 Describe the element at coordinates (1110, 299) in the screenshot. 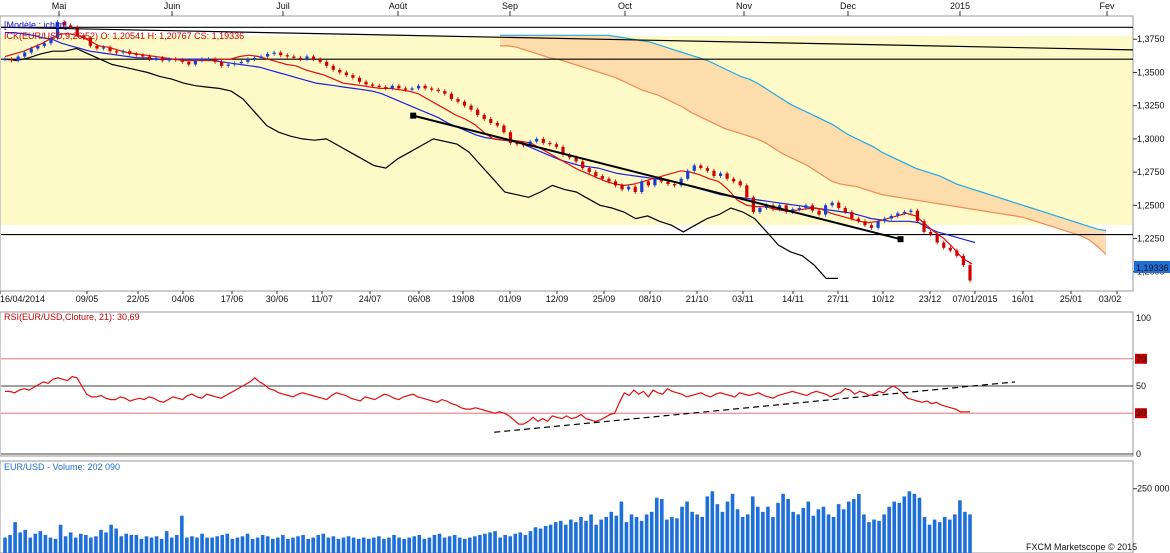

I see `date-tick-label: 03/02` at that location.